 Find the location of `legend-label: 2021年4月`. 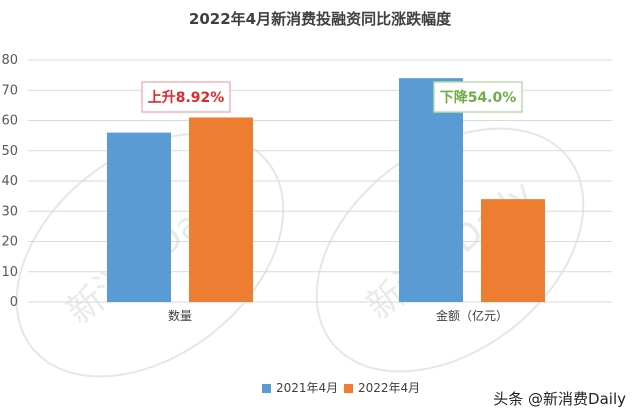

legend-label: 2021年4月 is located at coordinates (307, 388).